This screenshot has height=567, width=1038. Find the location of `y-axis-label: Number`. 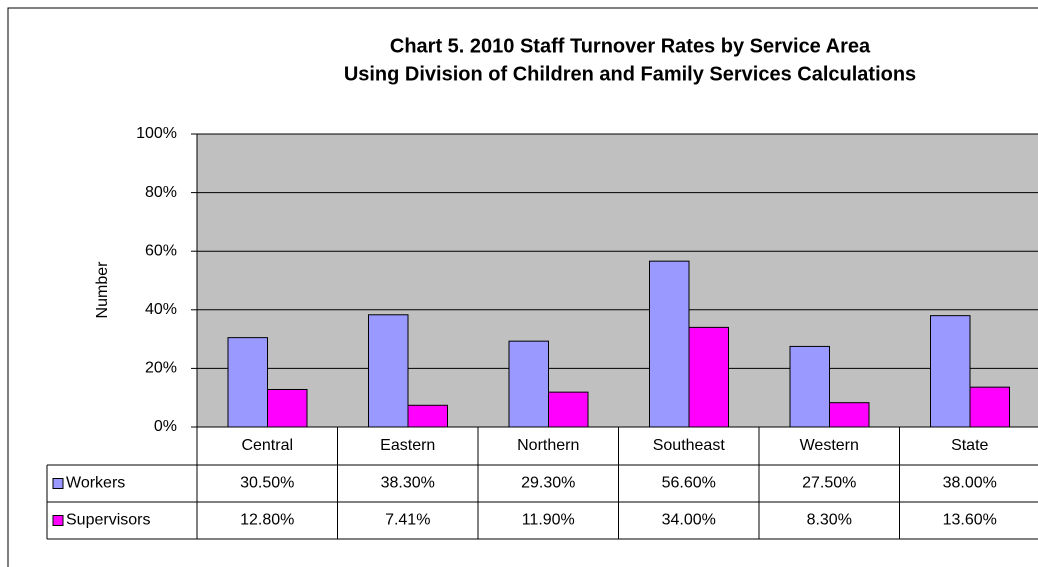

y-axis-label: Number is located at coordinates (102, 290).